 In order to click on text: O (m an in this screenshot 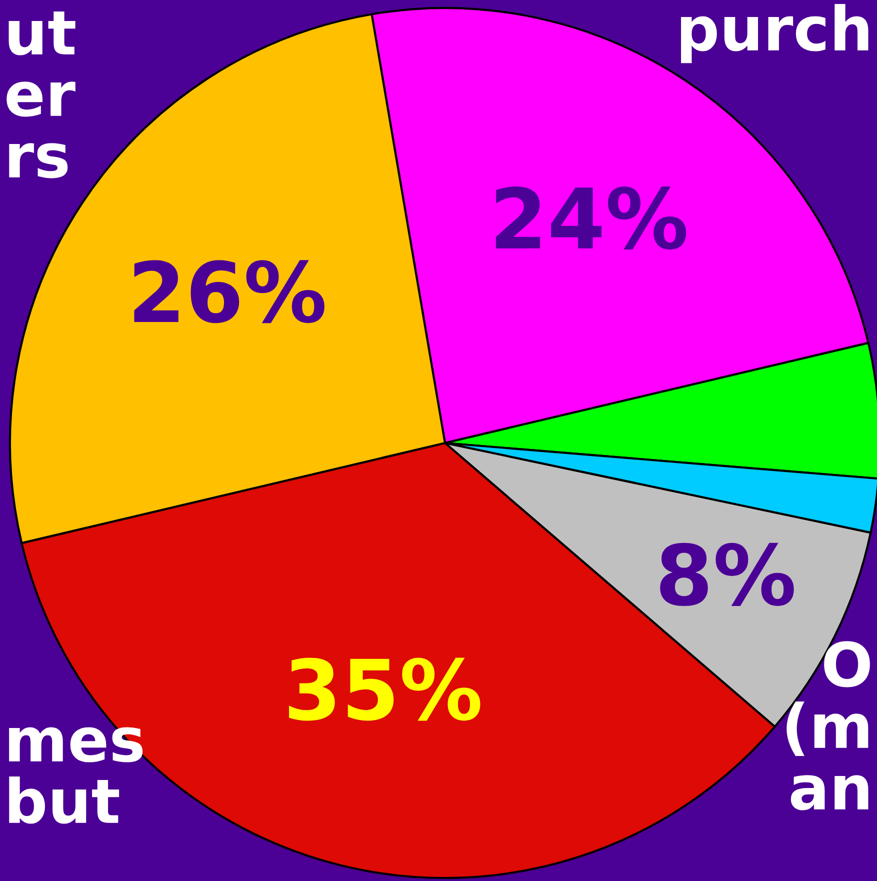, I will do `click(828, 725)`.